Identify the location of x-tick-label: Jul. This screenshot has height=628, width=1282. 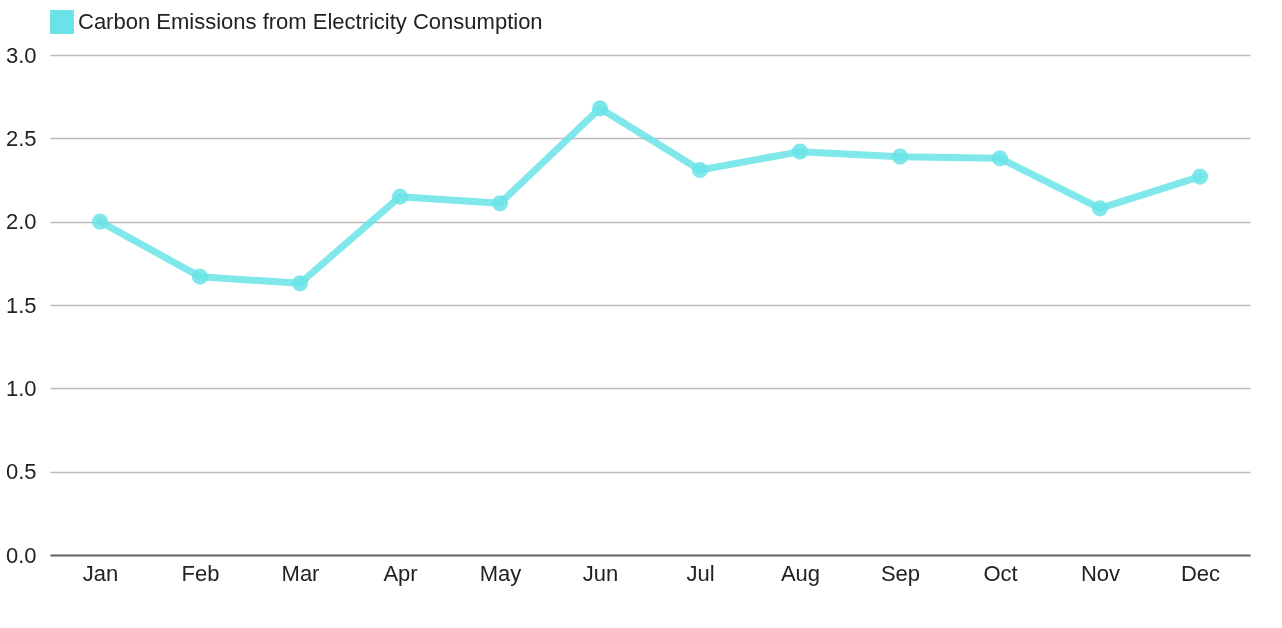
(700, 573).